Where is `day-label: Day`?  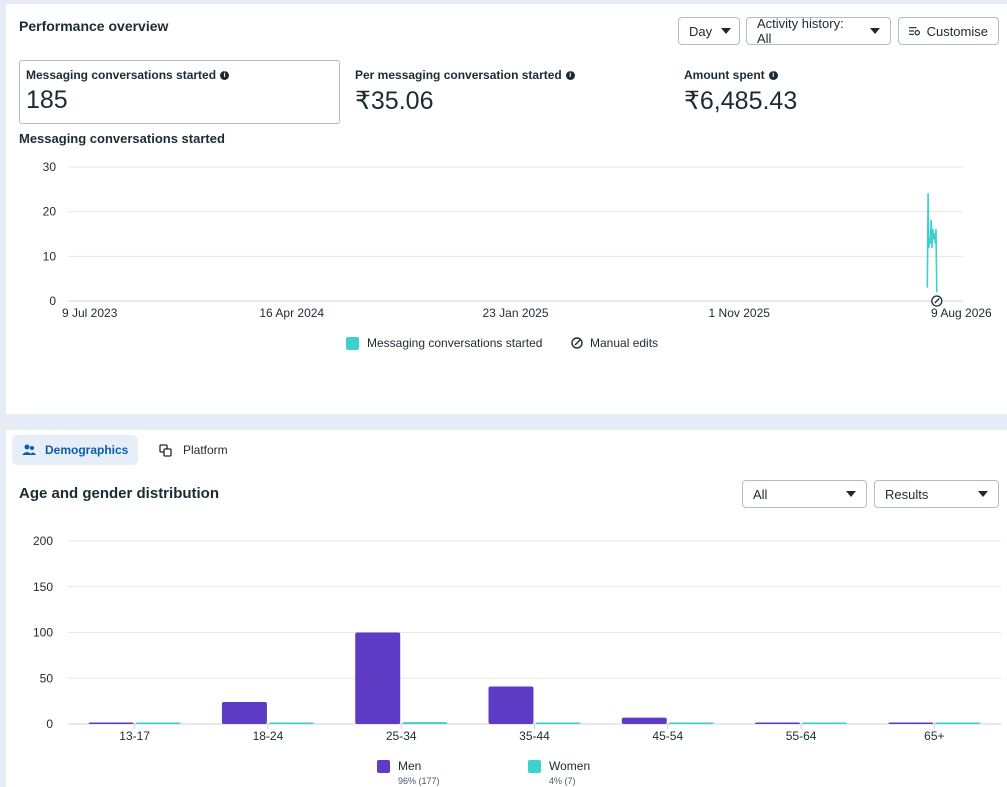
day-label: Day is located at coordinates (701, 31).